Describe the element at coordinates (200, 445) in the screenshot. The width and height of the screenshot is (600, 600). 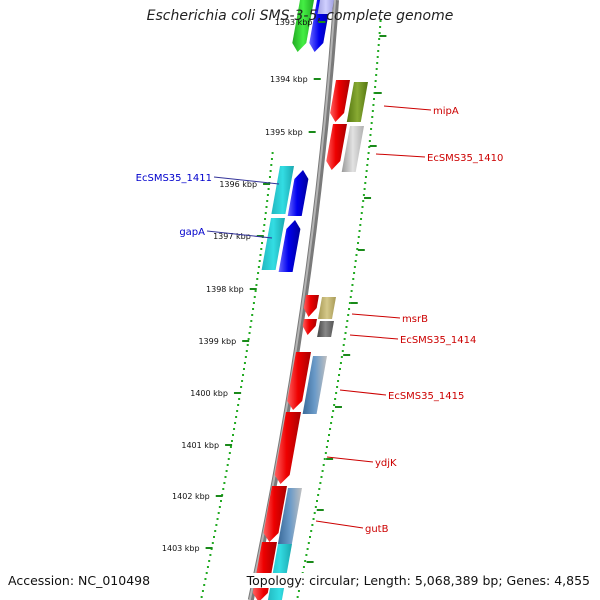
I see `ruler-label: 1401 kbp` at that location.